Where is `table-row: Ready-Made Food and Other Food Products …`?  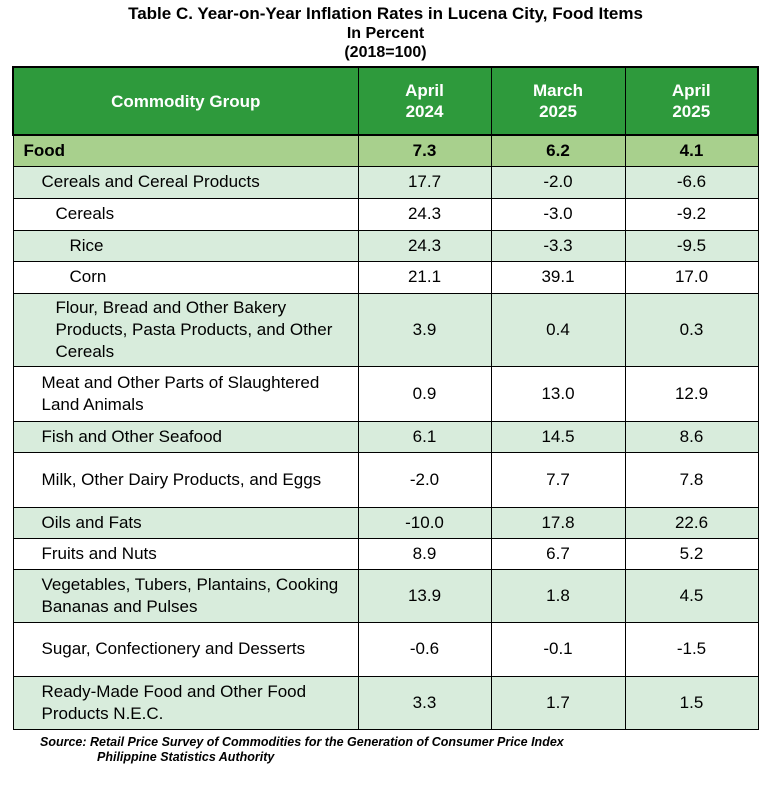 table-row: Ready-Made Food and Other Food Products … is located at coordinates (385, 702).